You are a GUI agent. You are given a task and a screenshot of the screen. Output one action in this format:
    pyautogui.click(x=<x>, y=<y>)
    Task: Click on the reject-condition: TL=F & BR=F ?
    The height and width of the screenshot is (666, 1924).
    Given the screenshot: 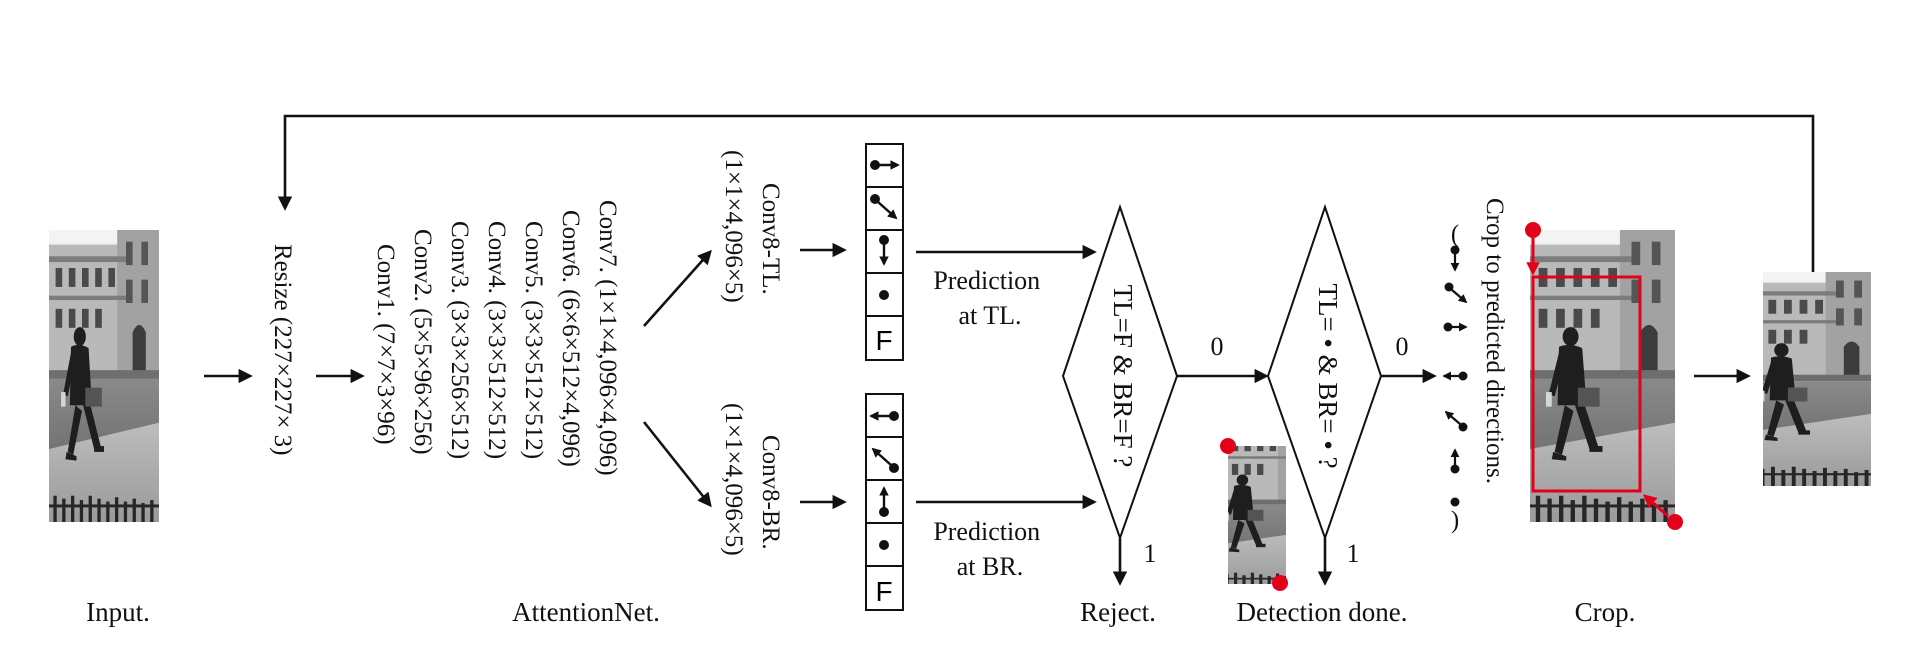 What is the action you would take?
    pyautogui.click(x=1123, y=376)
    